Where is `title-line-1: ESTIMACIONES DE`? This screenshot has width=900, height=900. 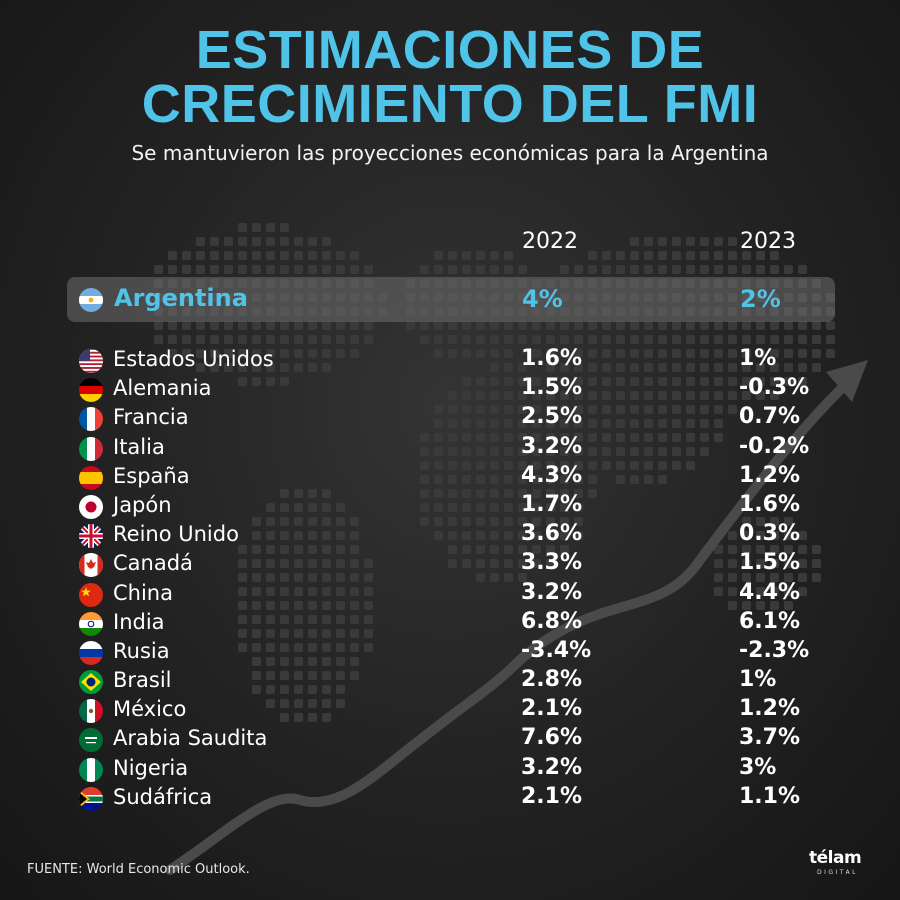 title-line-1: ESTIMACIONES DE is located at coordinates (450, 50).